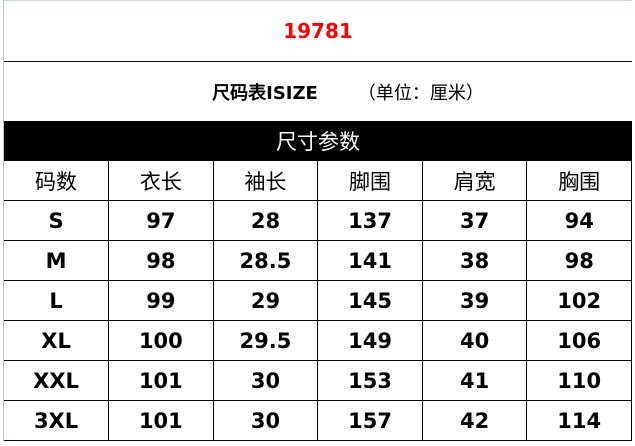 Image resolution: width=635 pixels, height=446 pixels. I want to click on table-cell: L, so click(57, 300).